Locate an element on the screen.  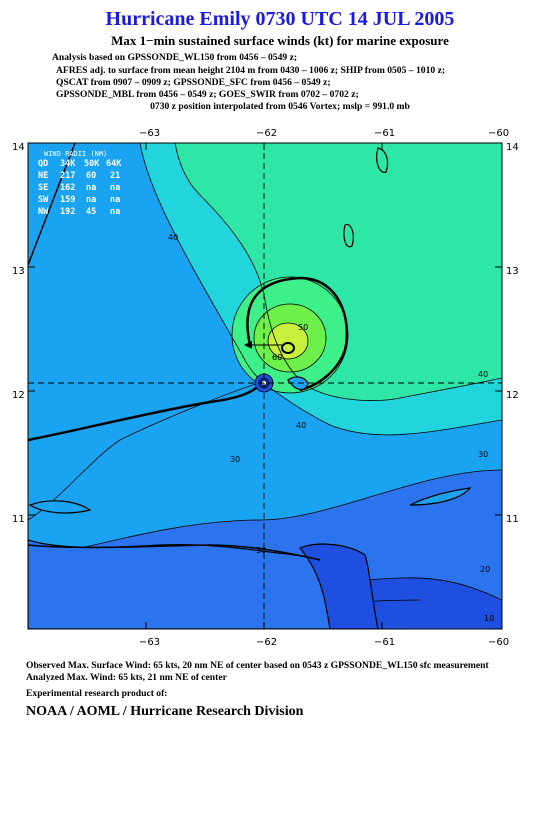
wind-radii-row-ne-64: 21 is located at coordinates (115, 176).